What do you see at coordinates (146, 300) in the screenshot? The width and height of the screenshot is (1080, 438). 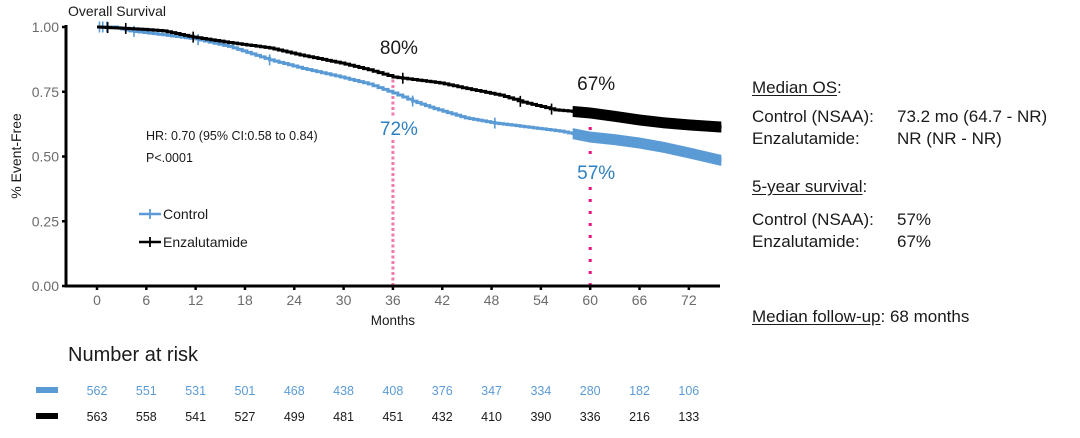 I see `x-tick-label: 6` at bounding box center [146, 300].